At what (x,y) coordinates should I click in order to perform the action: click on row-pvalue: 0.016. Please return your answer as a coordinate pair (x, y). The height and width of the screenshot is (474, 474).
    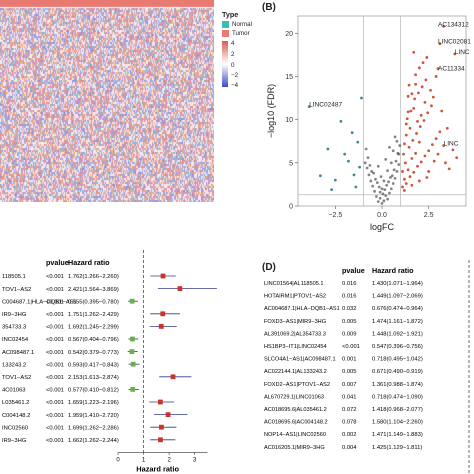
    Looking at the image, I should click on (349, 284).